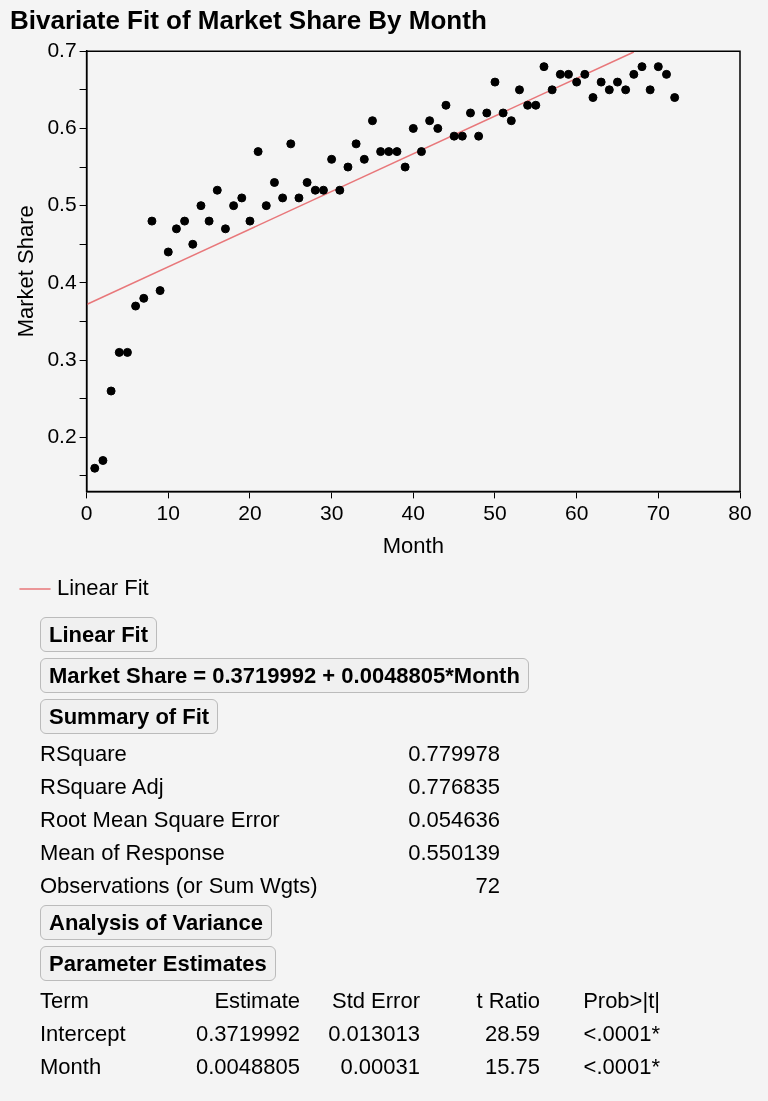  I want to click on y-axis-title: Market Share, so click(26, 271).